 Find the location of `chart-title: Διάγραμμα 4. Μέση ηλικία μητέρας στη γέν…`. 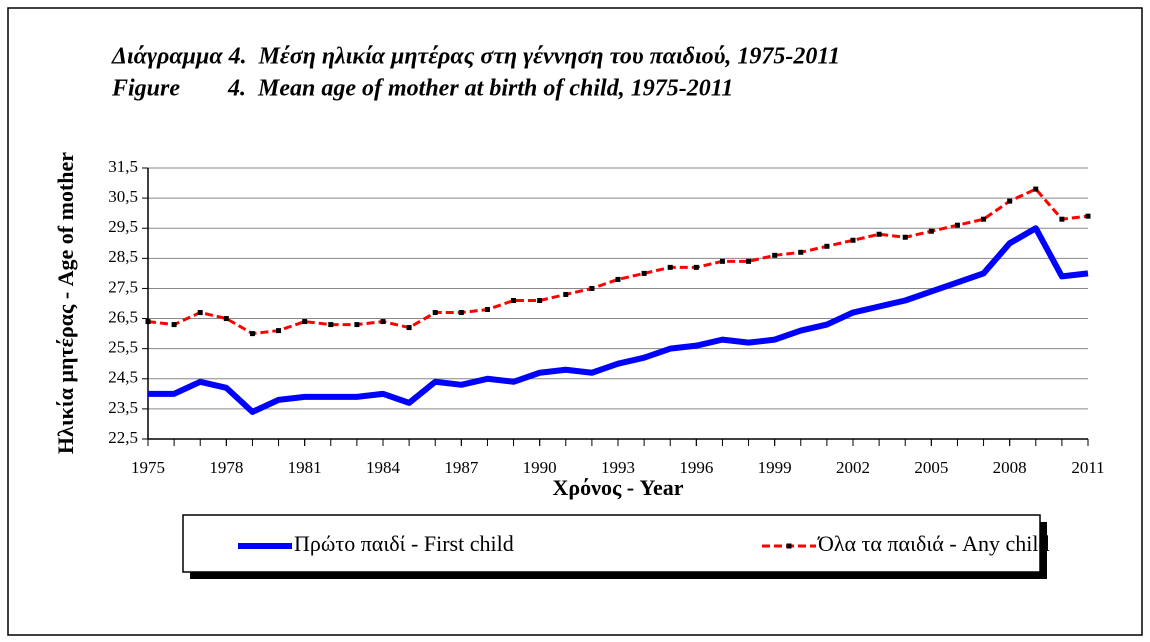

chart-title: Διάγραμμα 4. Μέση ηλικία μητέρας στη γέν… is located at coordinates (475, 57).